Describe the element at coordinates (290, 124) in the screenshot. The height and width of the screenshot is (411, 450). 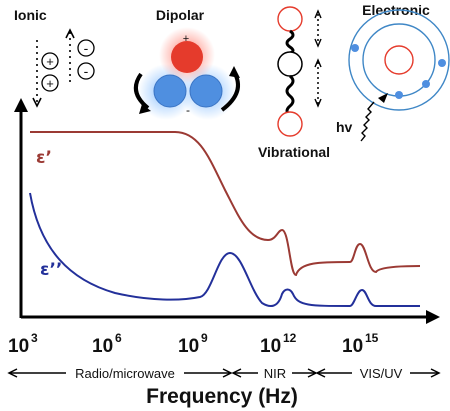
I see `atom-bottom-icon` at that location.